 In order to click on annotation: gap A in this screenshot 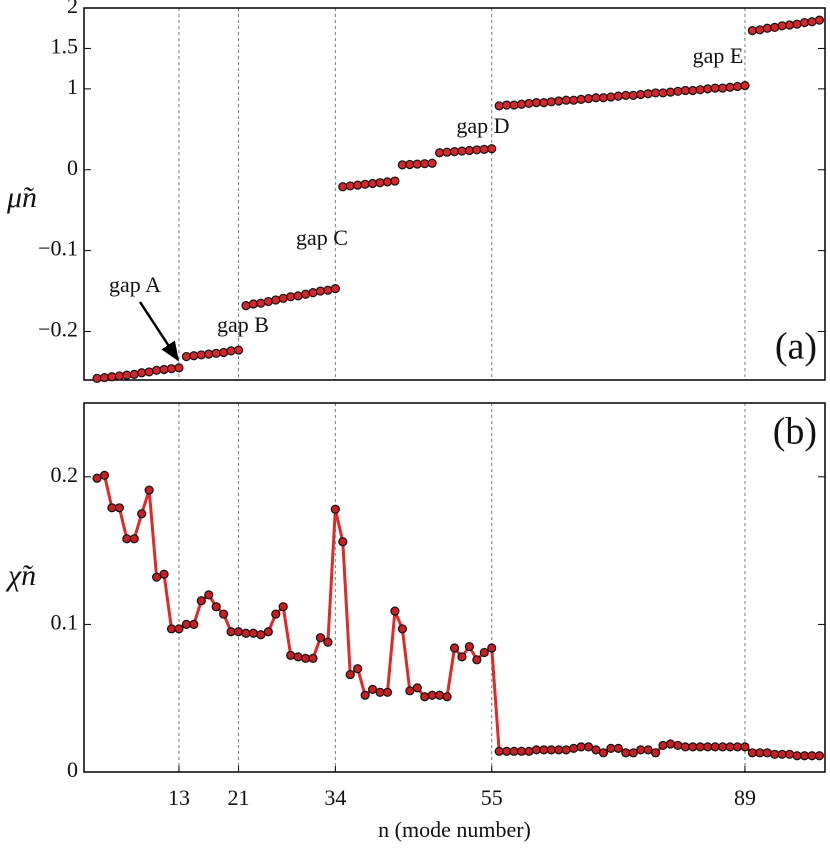, I will do `click(135, 284)`.